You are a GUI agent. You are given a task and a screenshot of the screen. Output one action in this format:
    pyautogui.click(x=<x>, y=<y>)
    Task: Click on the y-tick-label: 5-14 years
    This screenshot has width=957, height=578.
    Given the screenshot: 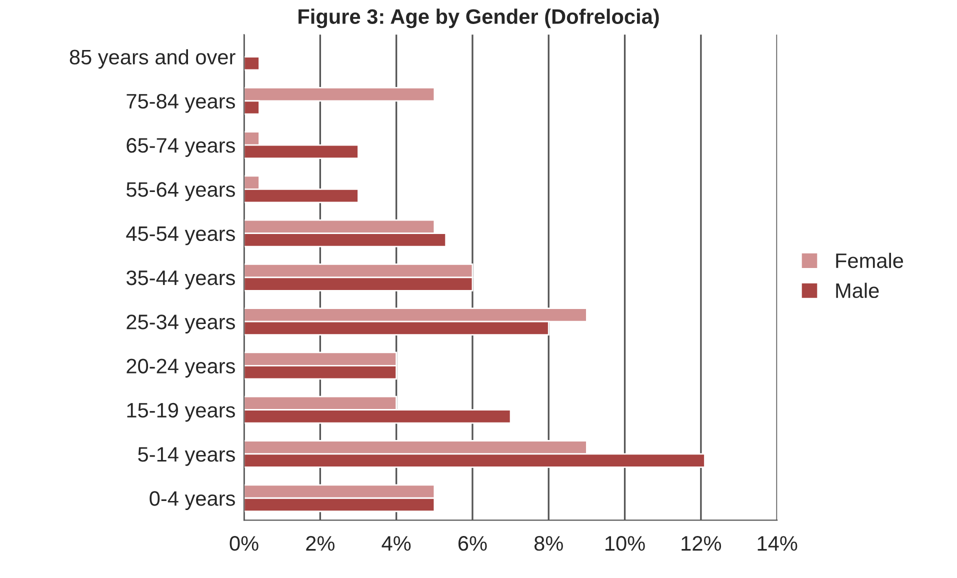 What is the action you would take?
    pyautogui.click(x=186, y=456)
    